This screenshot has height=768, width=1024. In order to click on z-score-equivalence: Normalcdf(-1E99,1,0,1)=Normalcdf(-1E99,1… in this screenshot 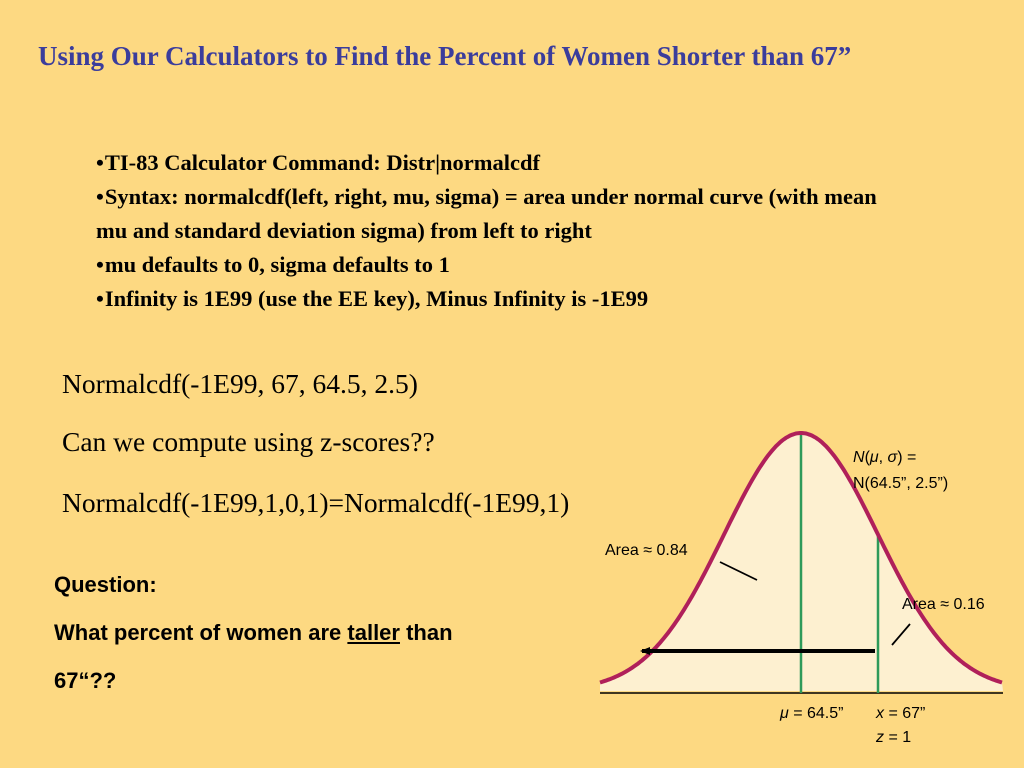, I will do `click(316, 502)`.